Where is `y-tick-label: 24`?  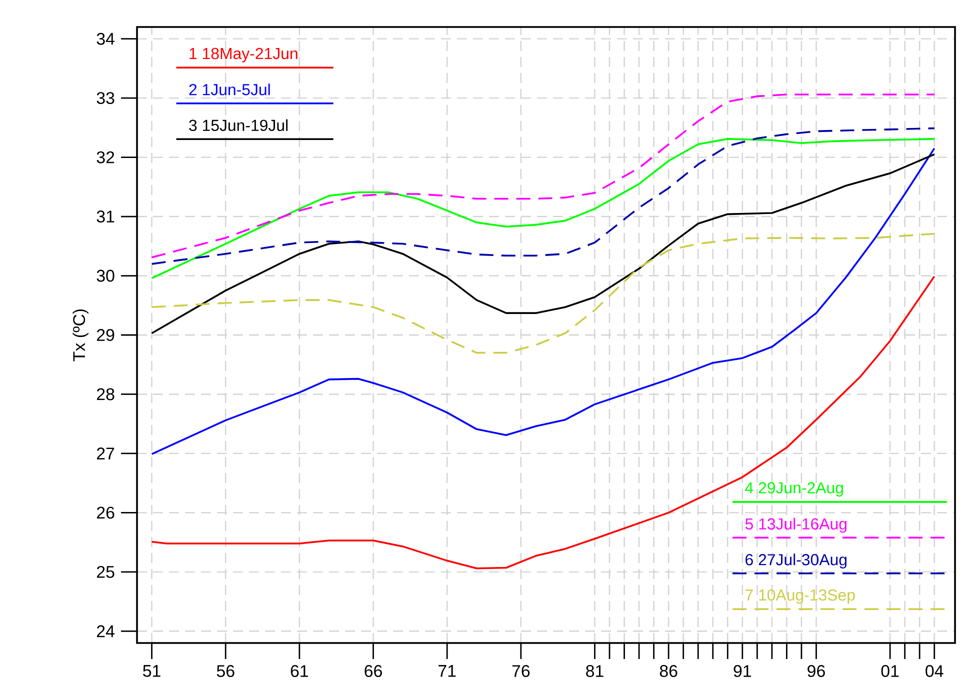
y-tick-label: 24 is located at coordinates (105, 631).